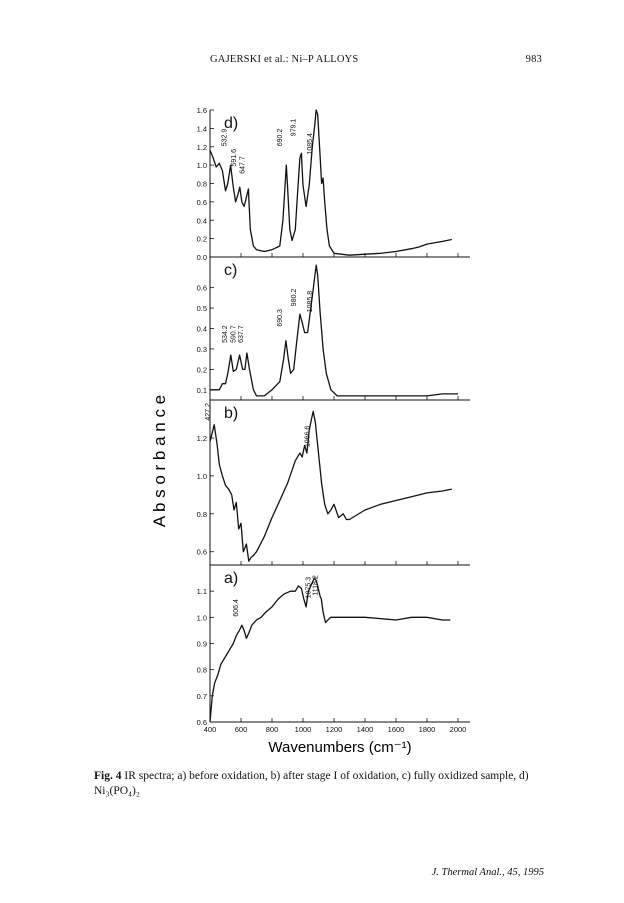 The height and width of the screenshot is (903, 624). Describe the element at coordinates (225, 138) in the screenshot. I see `peak-label: 532.9` at that location.